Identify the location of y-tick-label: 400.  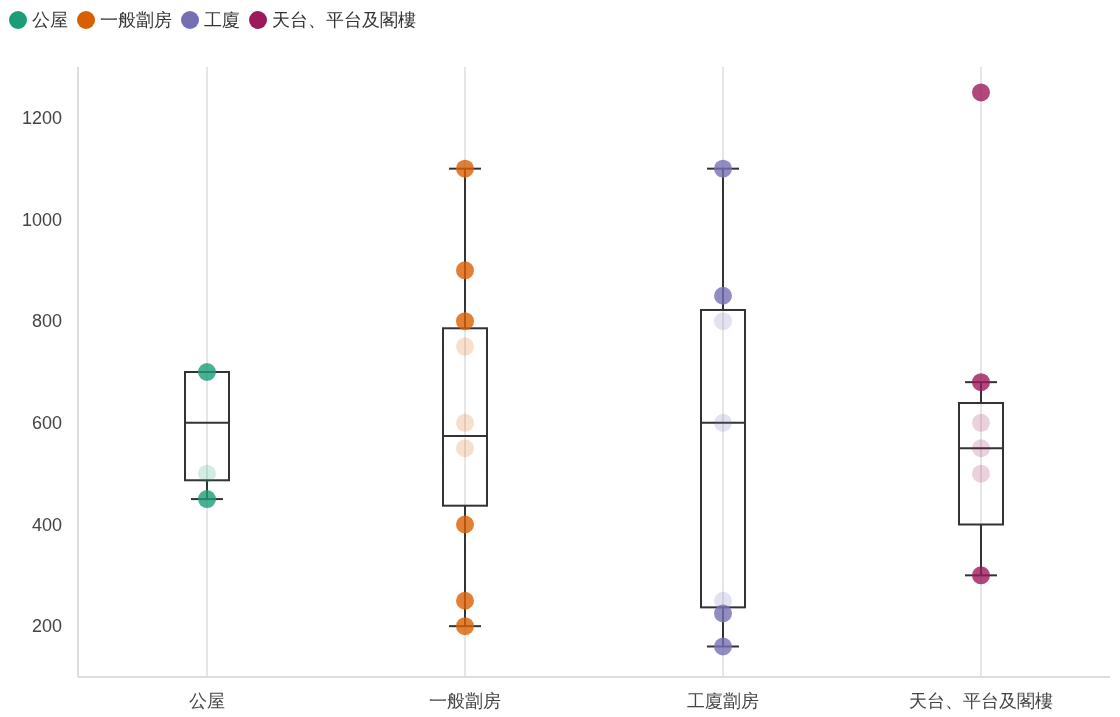
(46, 524).